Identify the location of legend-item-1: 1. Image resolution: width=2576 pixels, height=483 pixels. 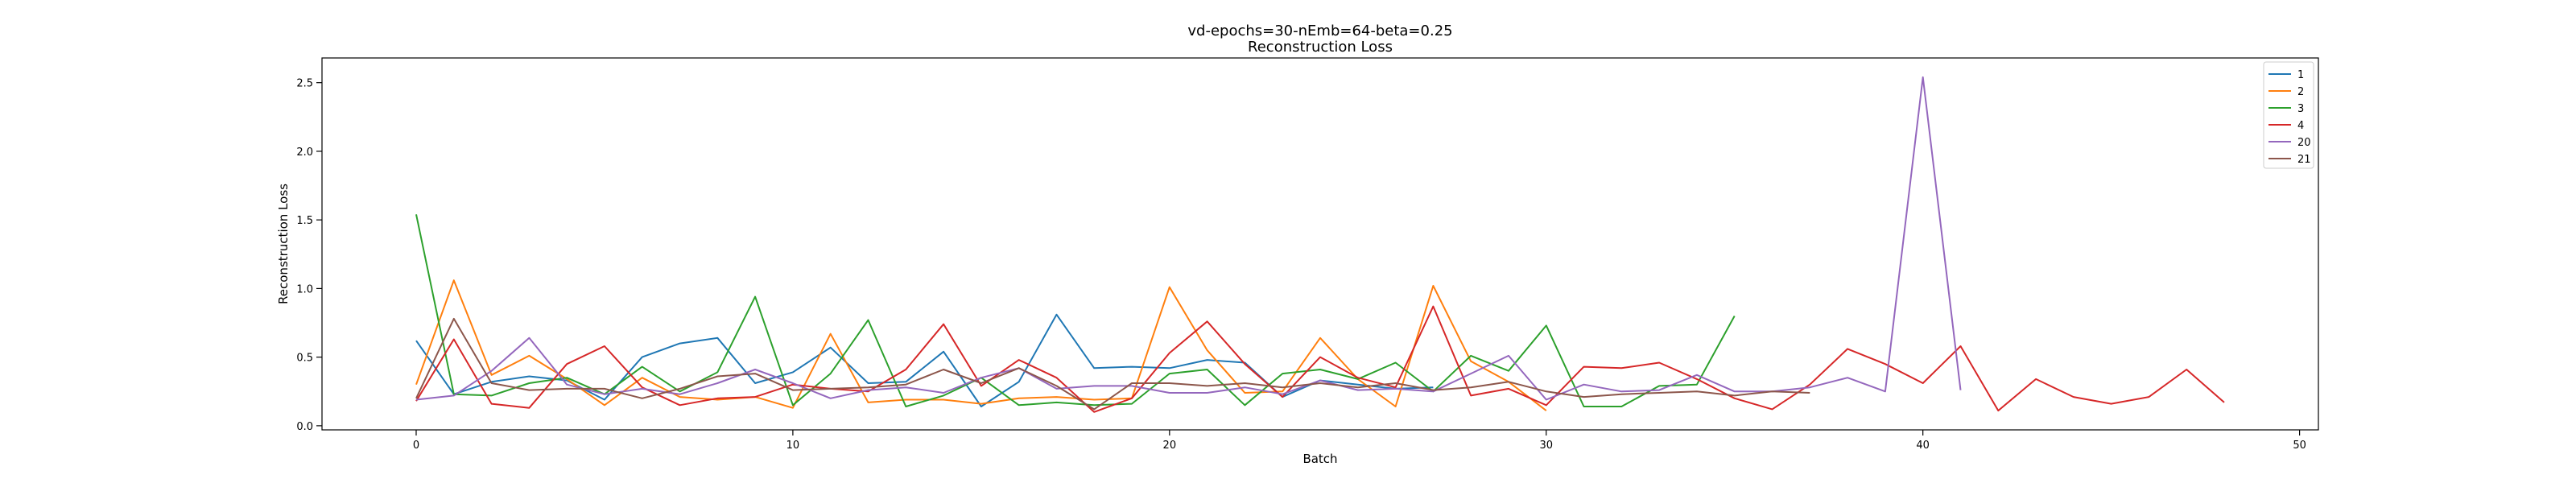
(2286, 75).